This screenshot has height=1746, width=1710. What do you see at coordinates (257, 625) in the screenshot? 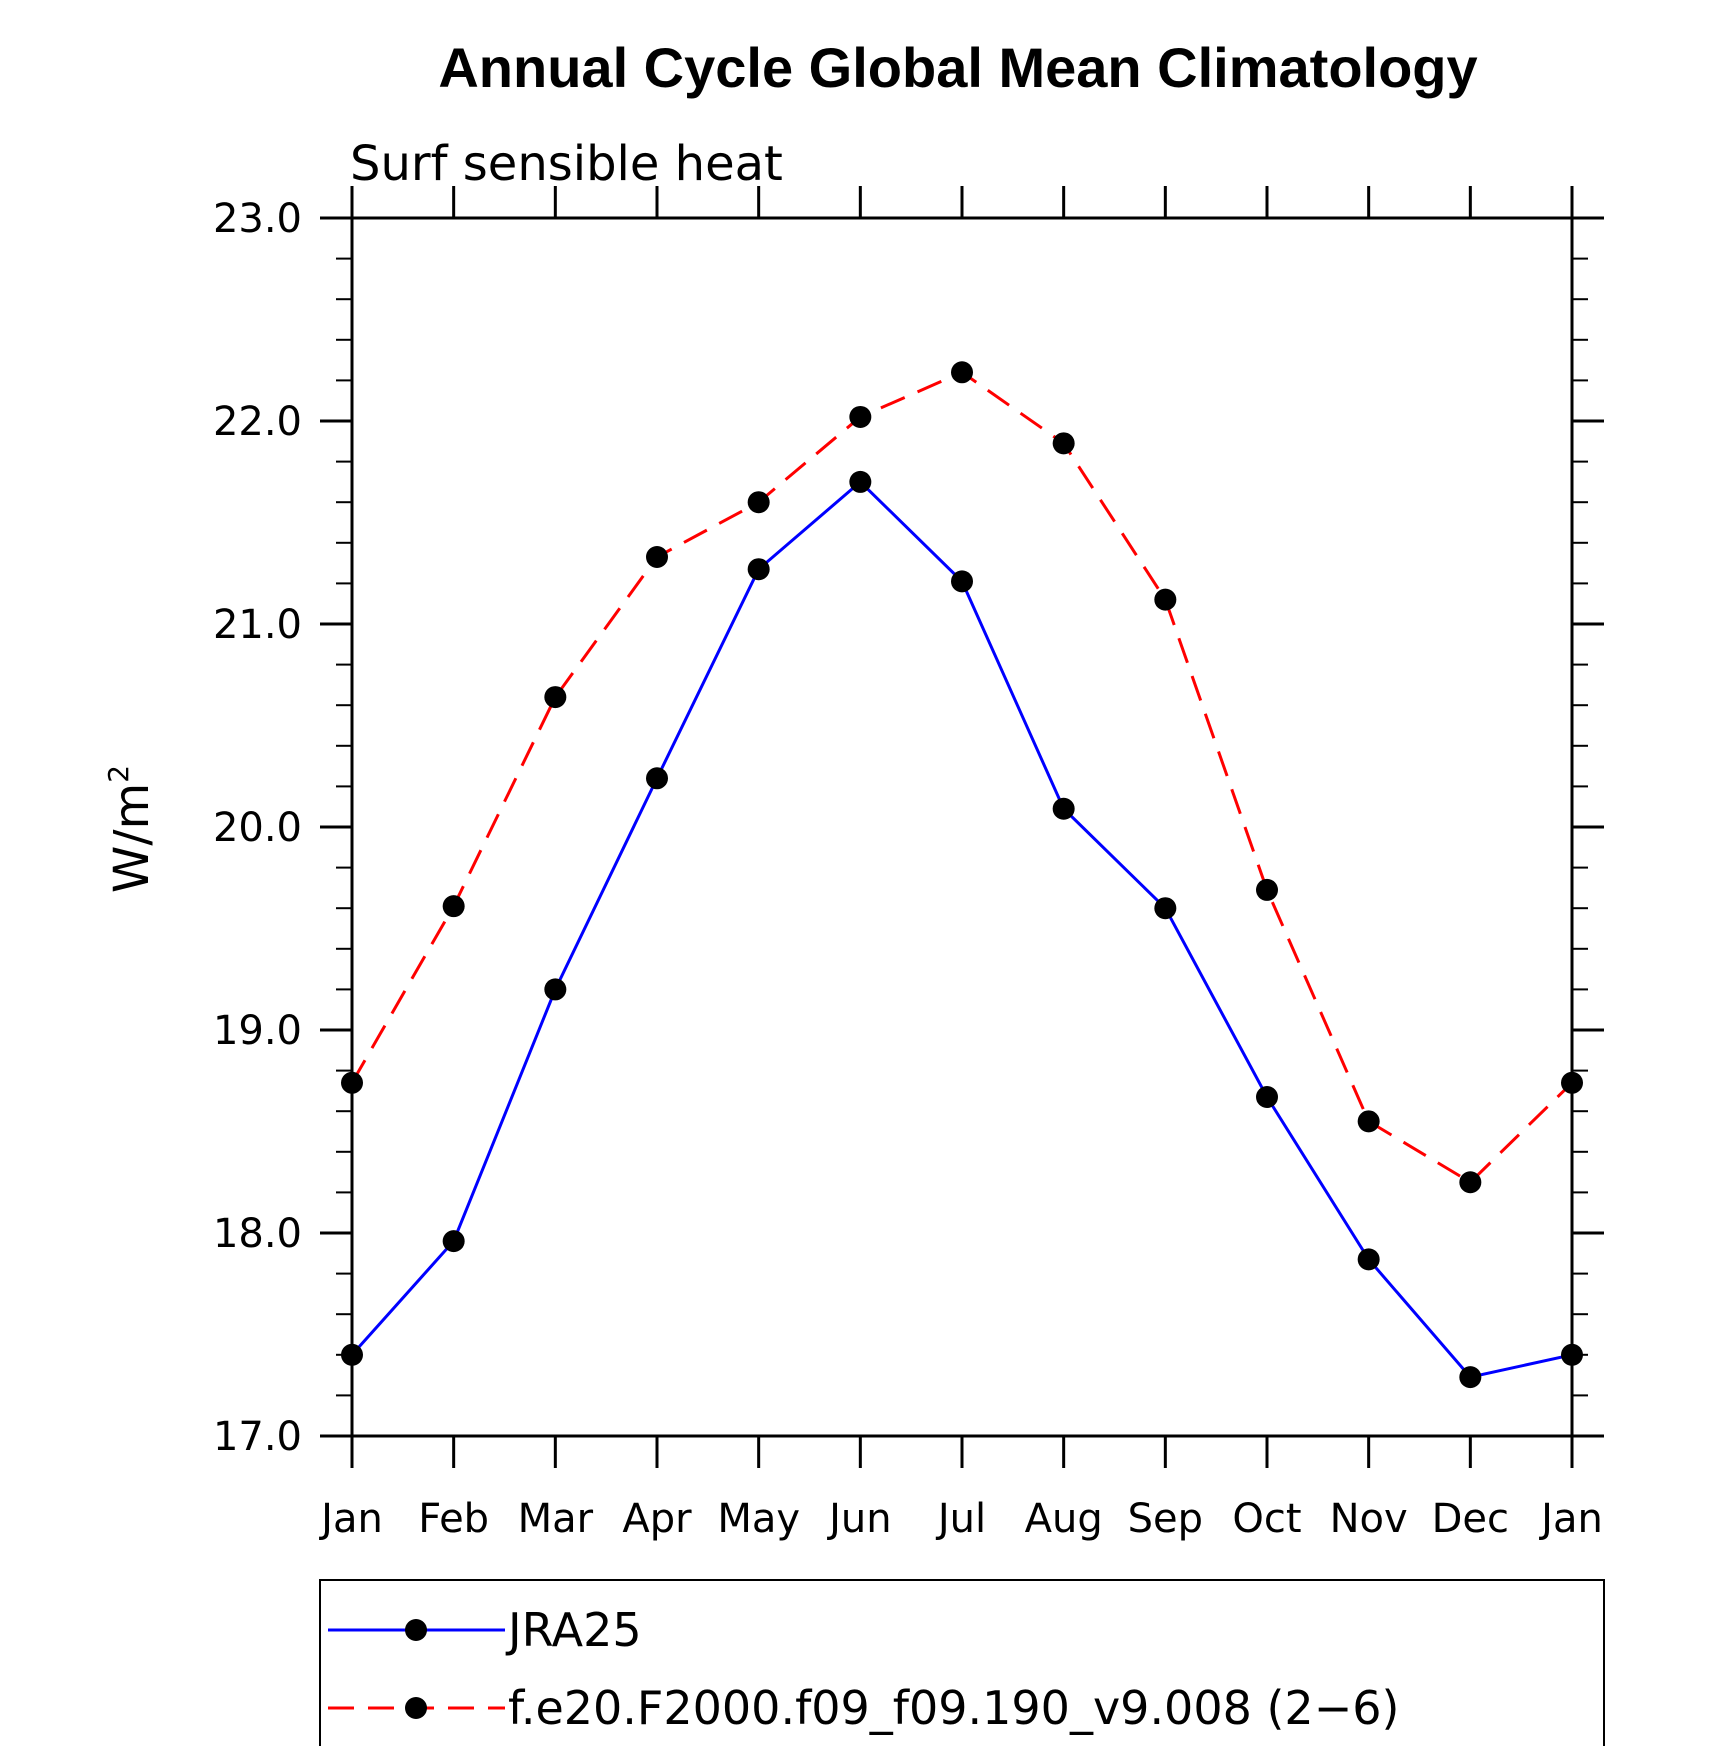
I see `y-tick-label: 21.0` at bounding box center [257, 625].